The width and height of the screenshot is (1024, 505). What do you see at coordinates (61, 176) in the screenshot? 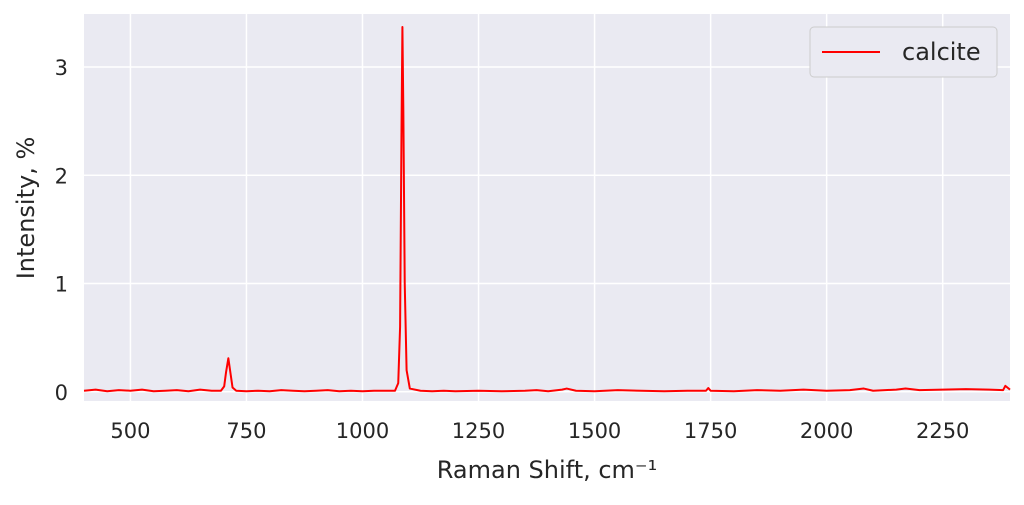
I see `y-tick-label: 2` at bounding box center [61, 176].